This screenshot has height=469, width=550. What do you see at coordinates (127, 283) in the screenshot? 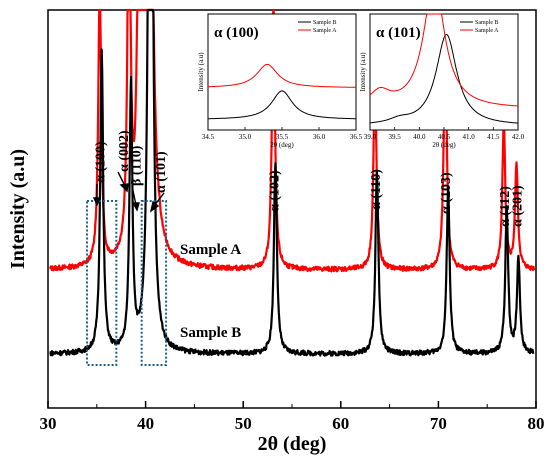
I see `highlight-boxes` at bounding box center [127, 283].